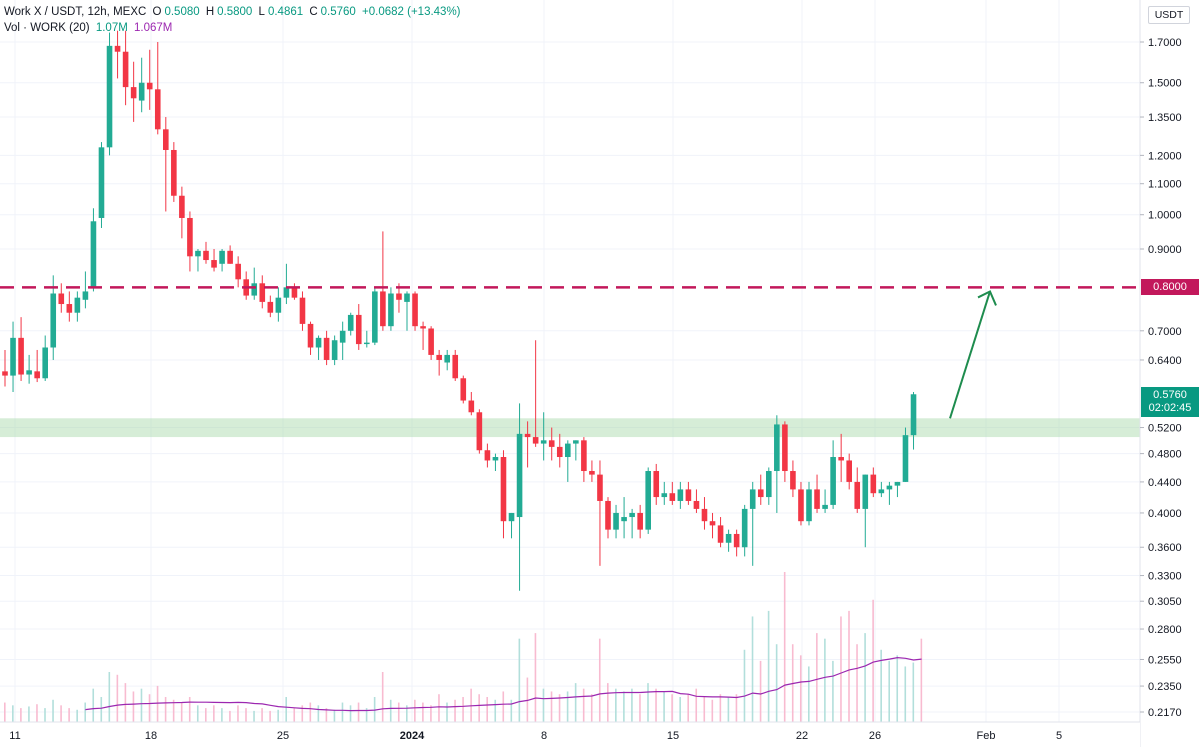 This screenshot has height=747, width=1200. Describe the element at coordinates (1165, 455) in the screenshot. I see `price-tick-label: 0.4800` at that location.